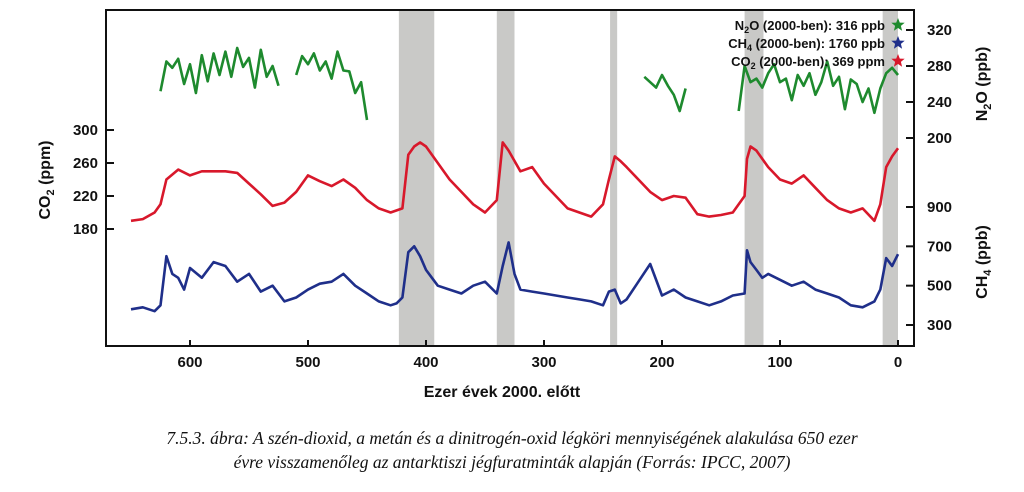 The width and height of the screenshot is (1024, 492). I want to click on co2-line, so click(515, 182).